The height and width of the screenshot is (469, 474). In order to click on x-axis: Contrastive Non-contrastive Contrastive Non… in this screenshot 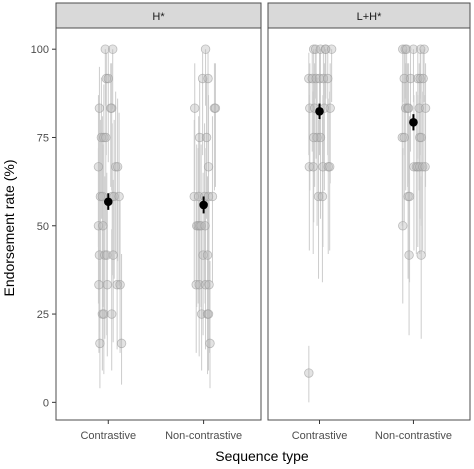, I will do `click(266, 431)`.